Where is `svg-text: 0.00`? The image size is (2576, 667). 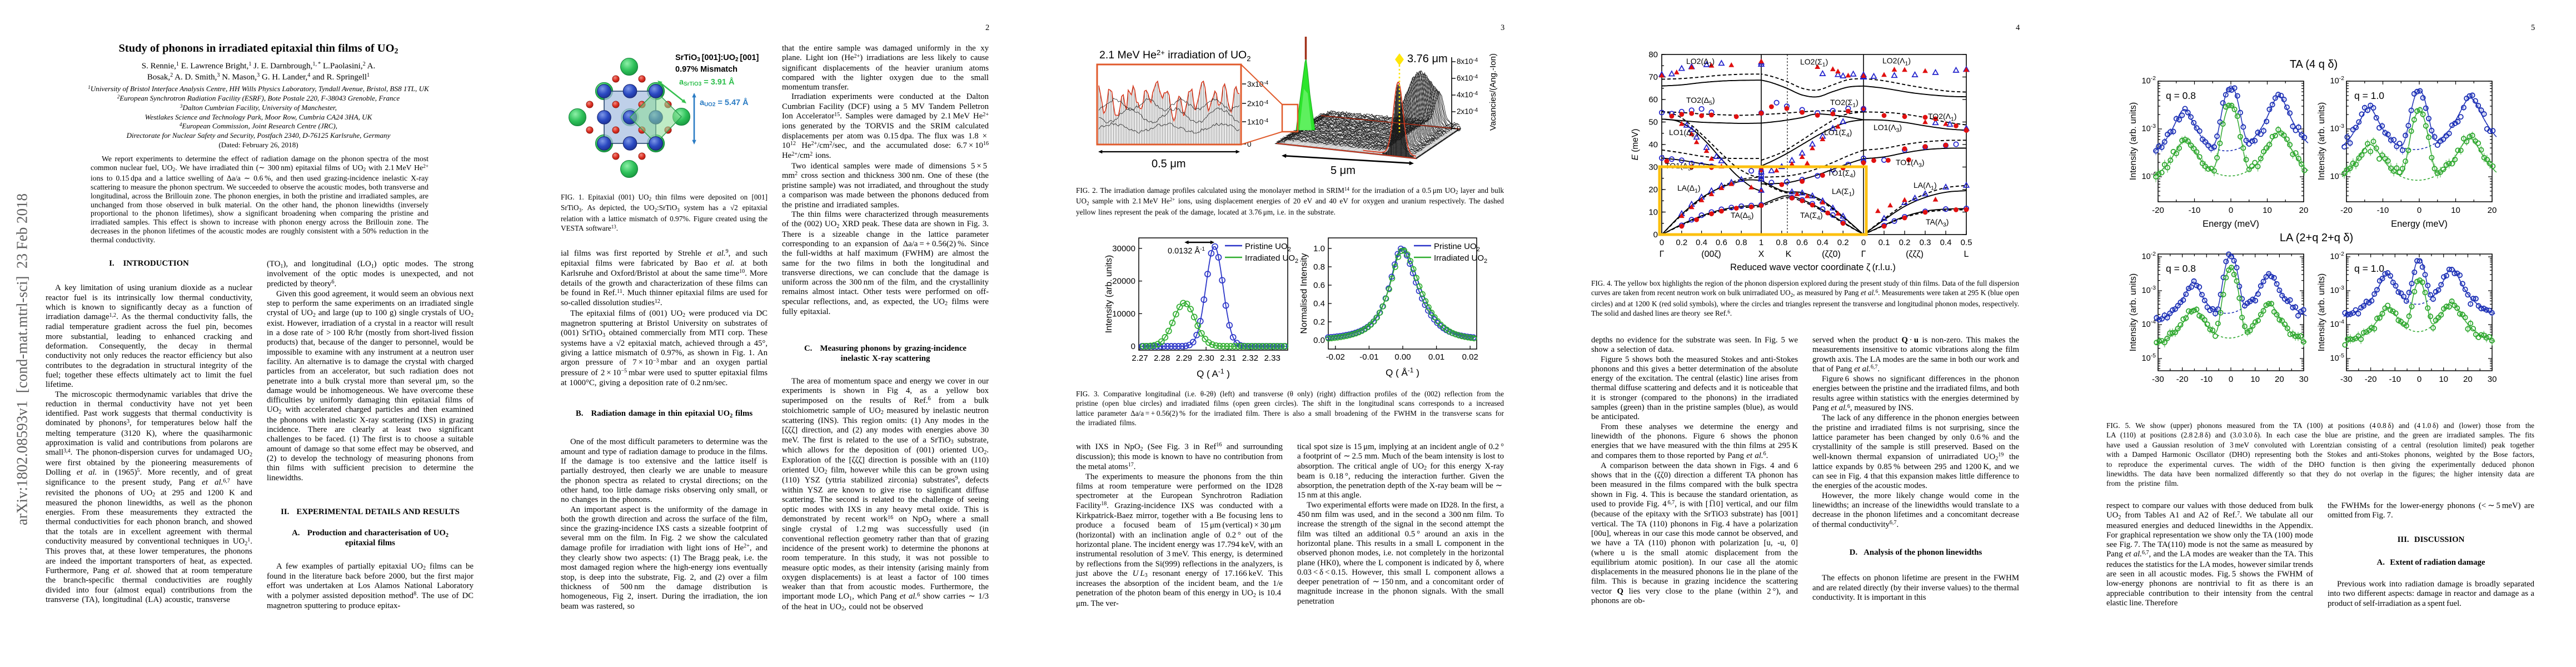
svg-text: 0.00 is located at coordinates (1402, 357).